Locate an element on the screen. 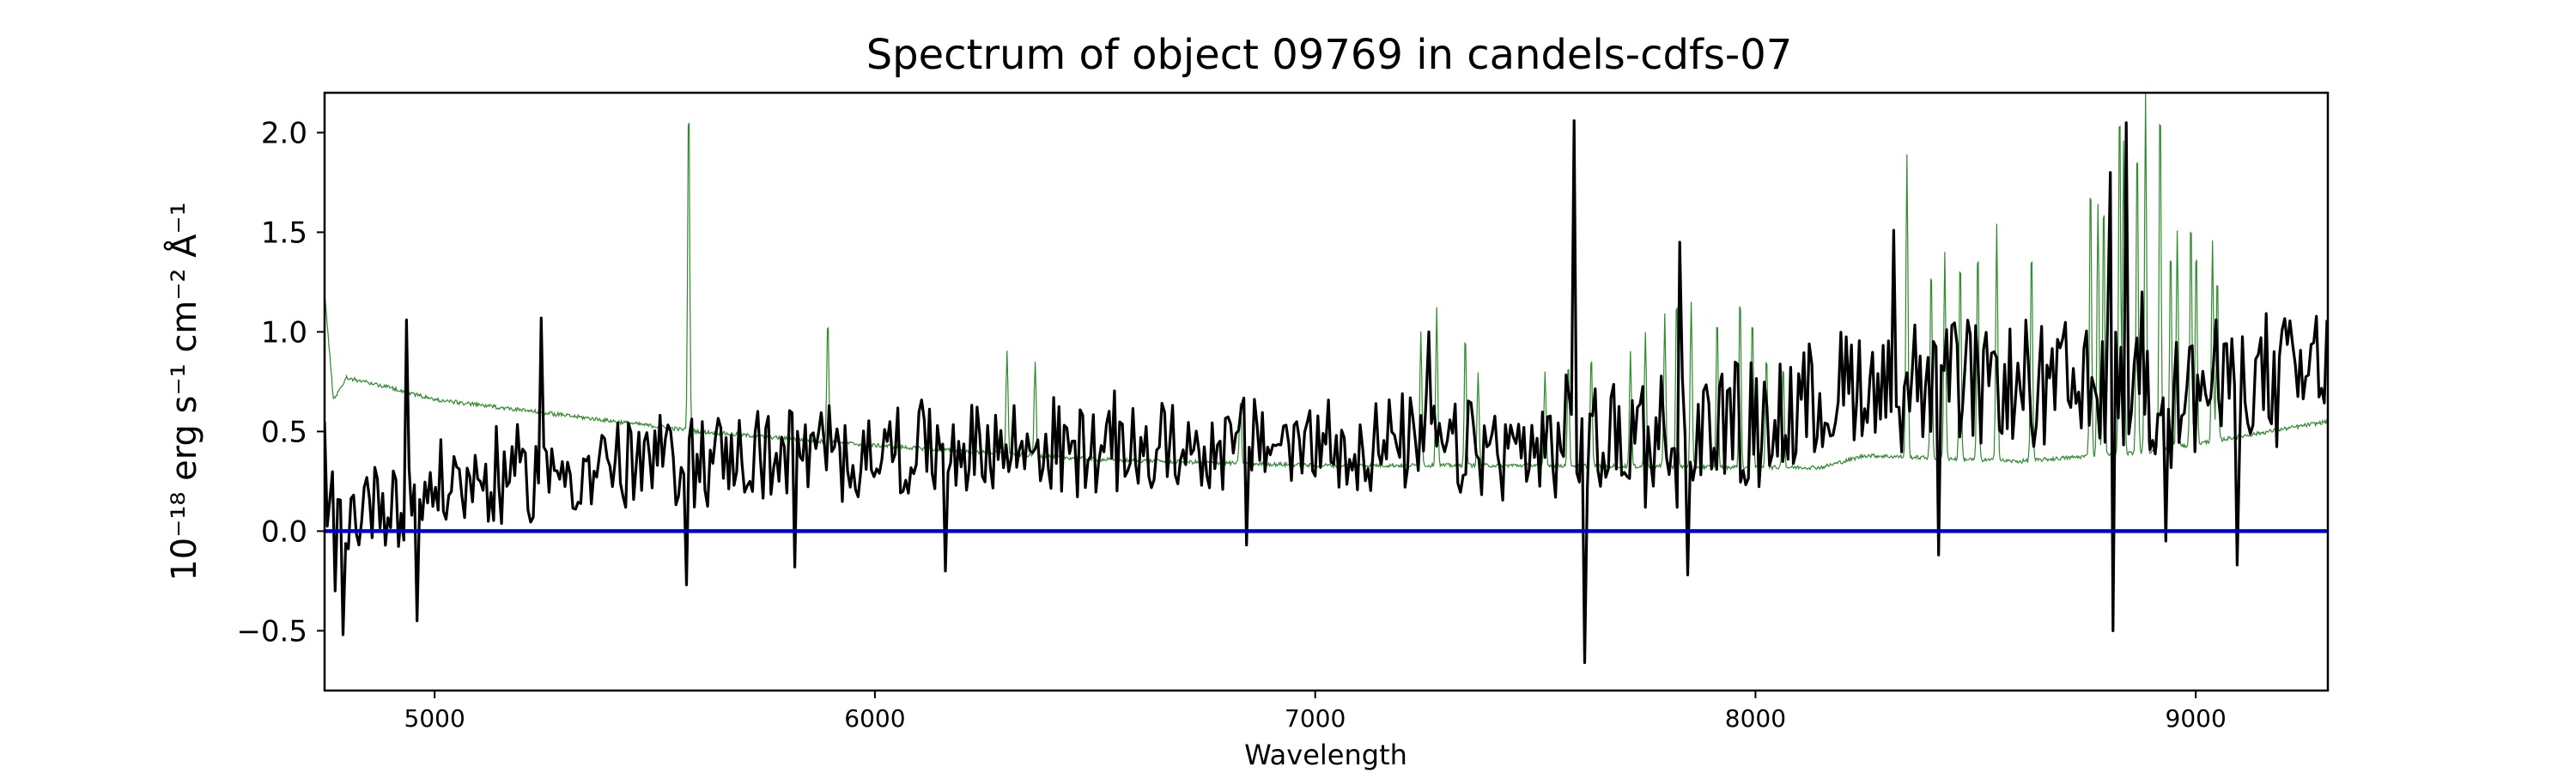 Image resolution: width=2576 pixels, height=773 pixels. x-tick-label: 9000 is located at coordinates (2196, 718).